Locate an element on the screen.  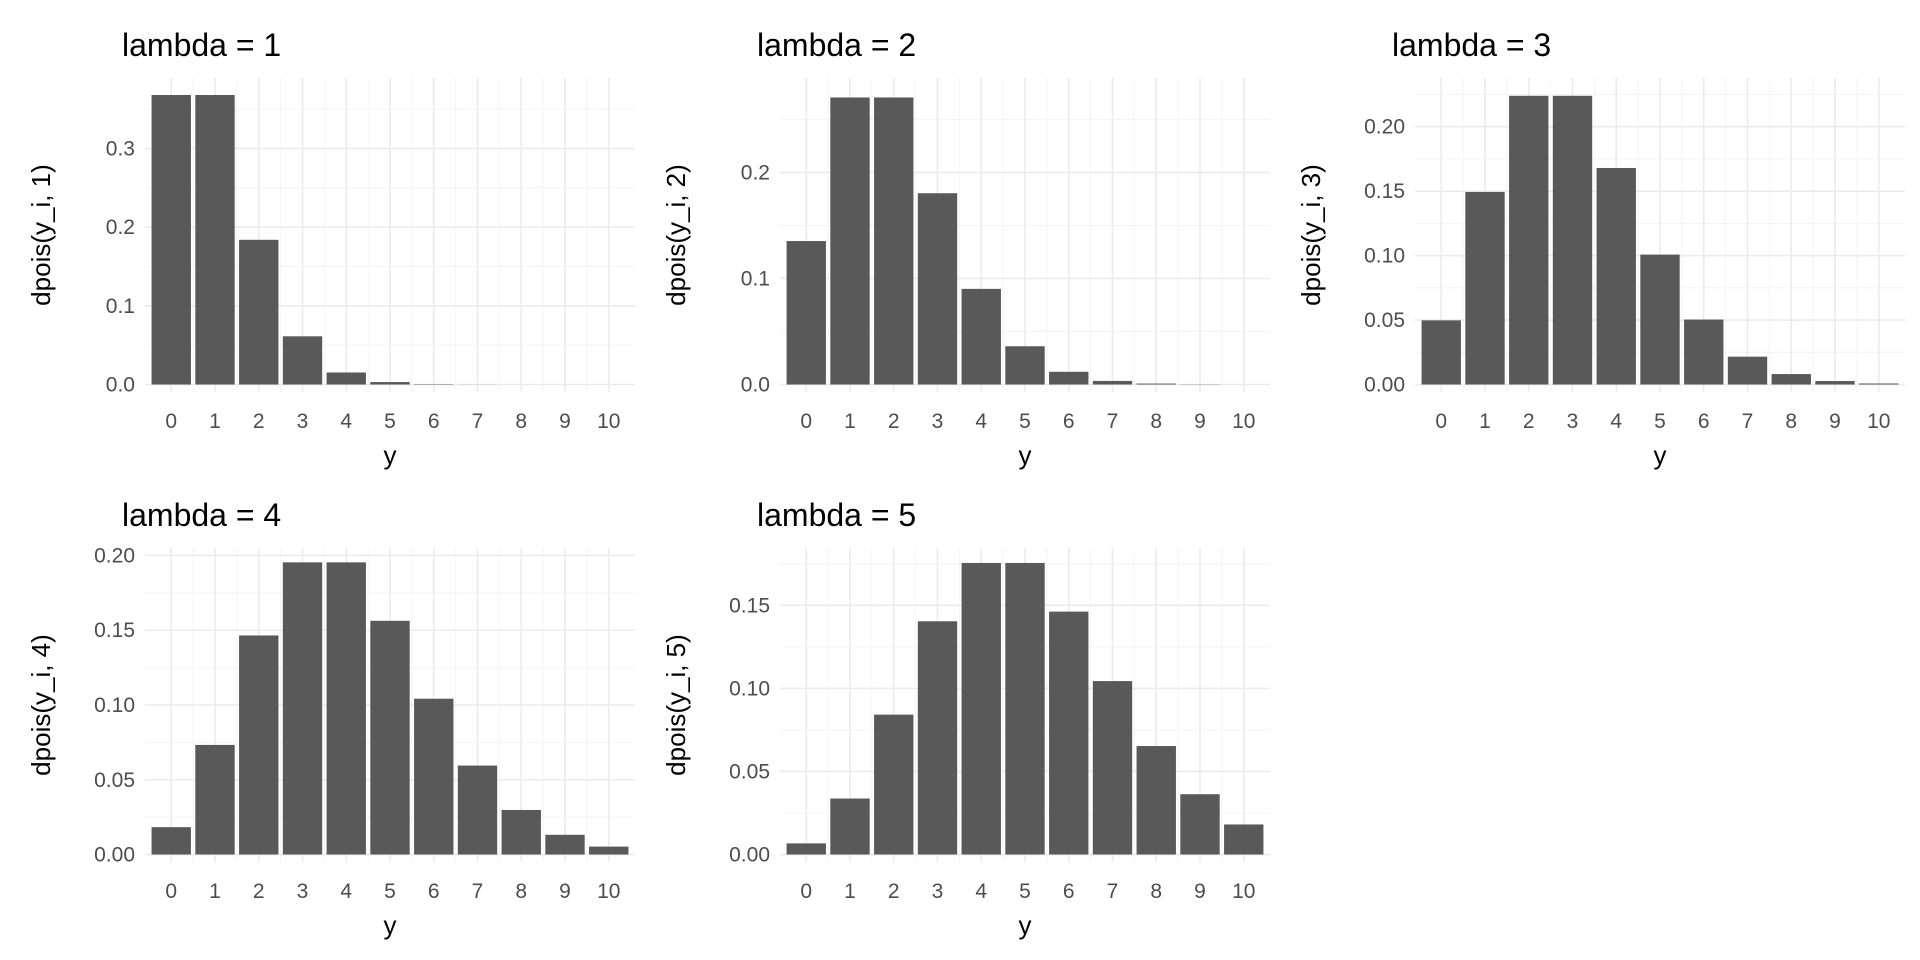
y-axis-title: dpois(y_i, 5) is located at coordinates (676, 705).